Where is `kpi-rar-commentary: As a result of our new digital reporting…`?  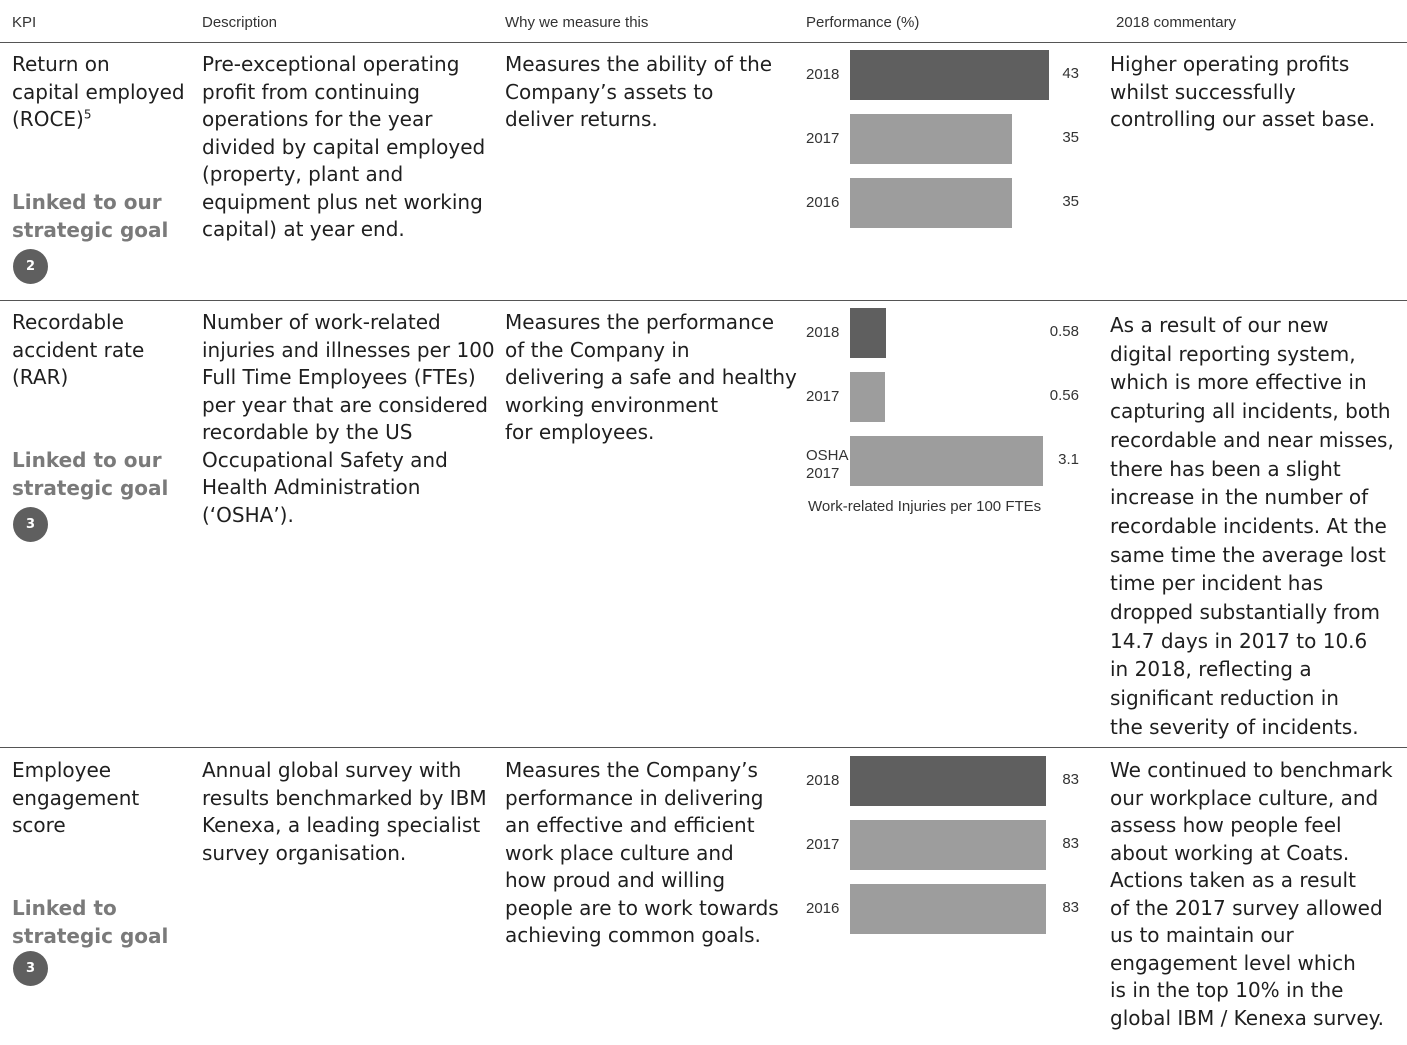
kpi-rar-commentary: As a result of our new digital reporting… is located at coordinates (1252, 526).